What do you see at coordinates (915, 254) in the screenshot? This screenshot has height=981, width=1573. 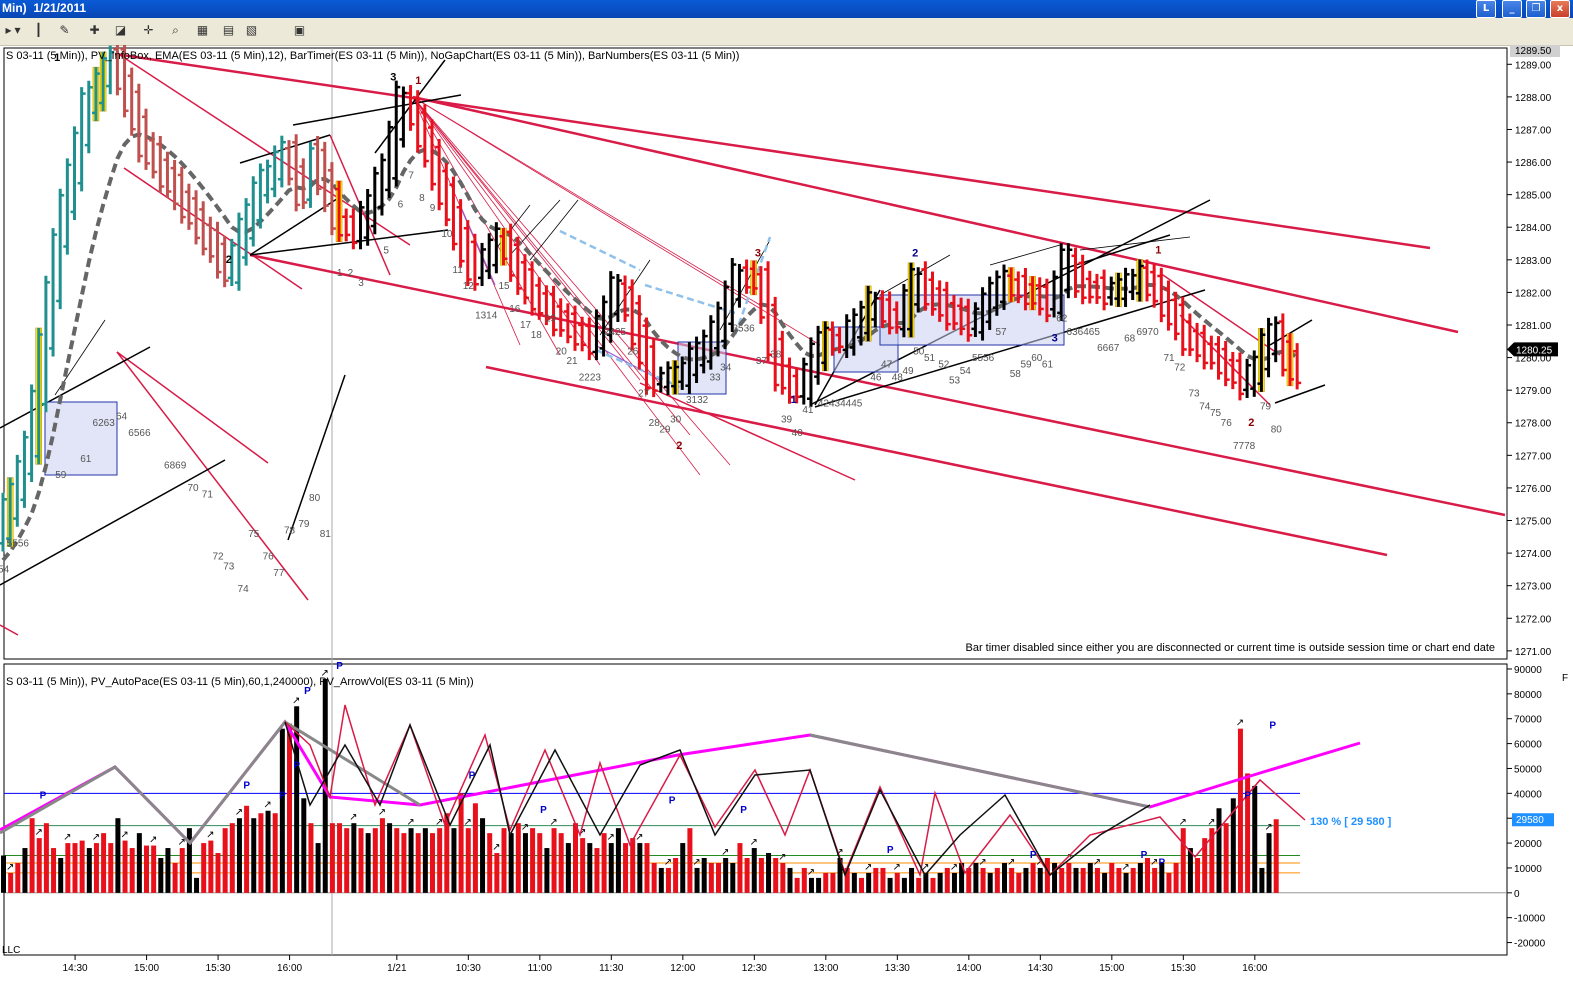 I see `swing-label: 2` at bounding box center [915, 254].